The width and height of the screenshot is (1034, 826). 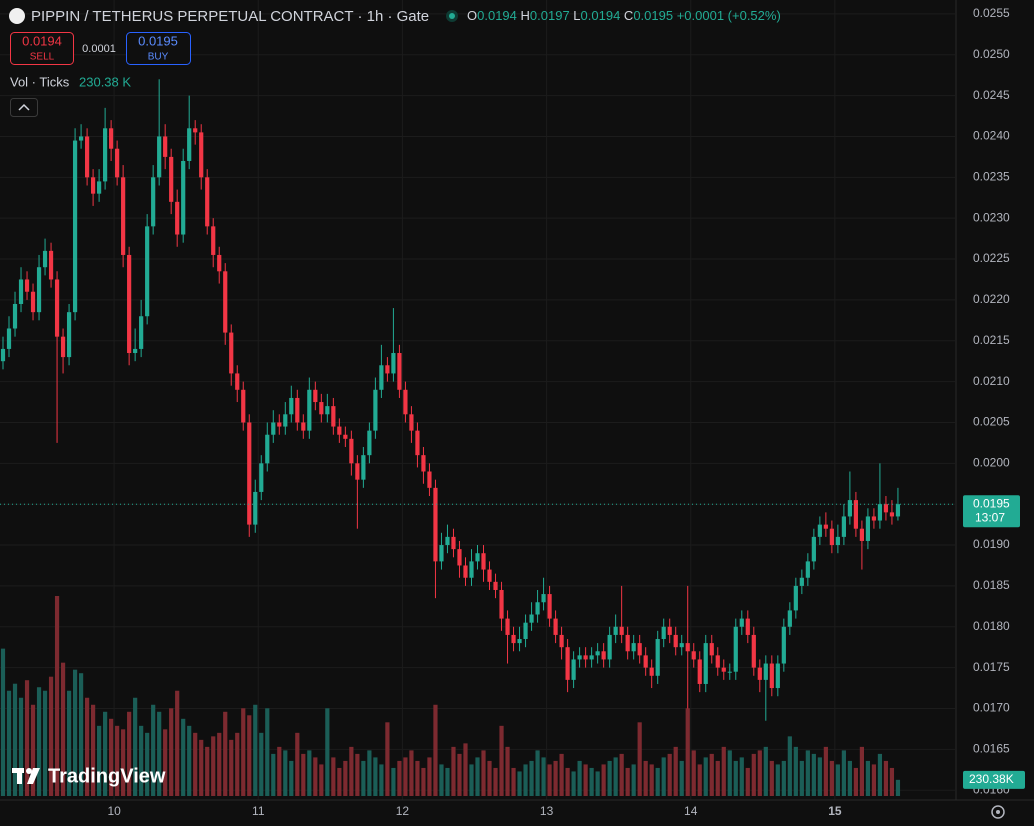 I want to click on collapse-button, so click(x=24, y=107).